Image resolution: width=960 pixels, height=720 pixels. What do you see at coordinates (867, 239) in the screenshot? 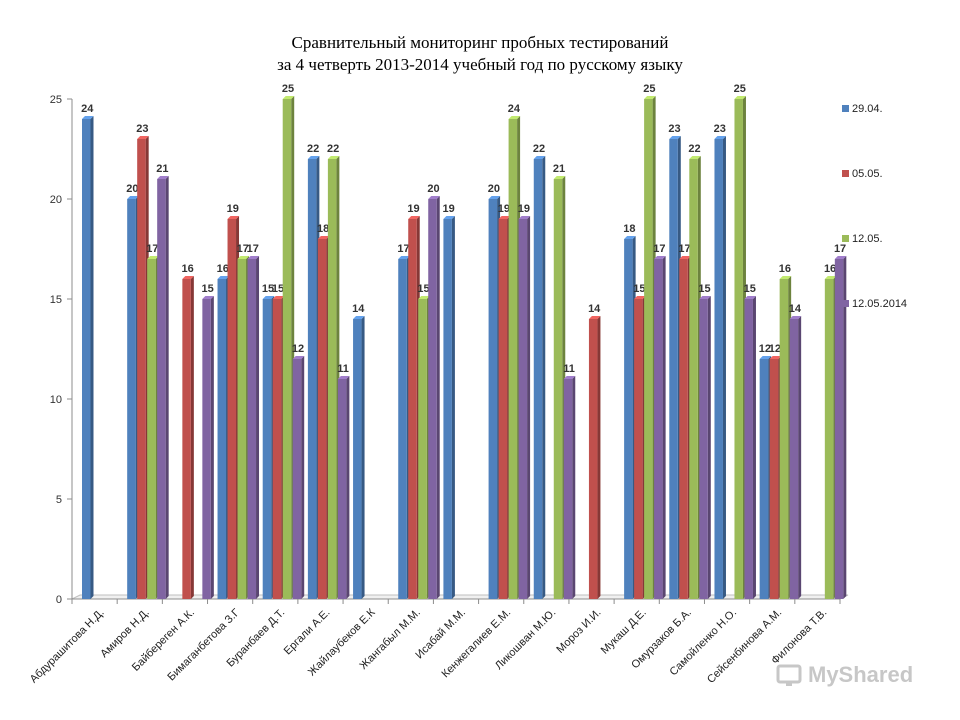
I see `legend-entry: 12.05.` at bounding box center [867, 239].